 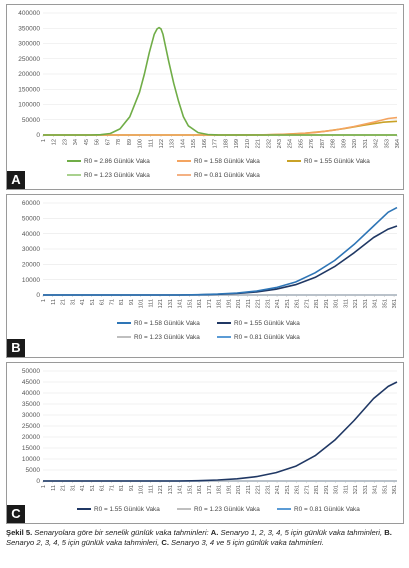 What do you see at coordinates (194, 143) in the screenshot?
I see `x-tick-label: 155` at bounding box center [194, 143].